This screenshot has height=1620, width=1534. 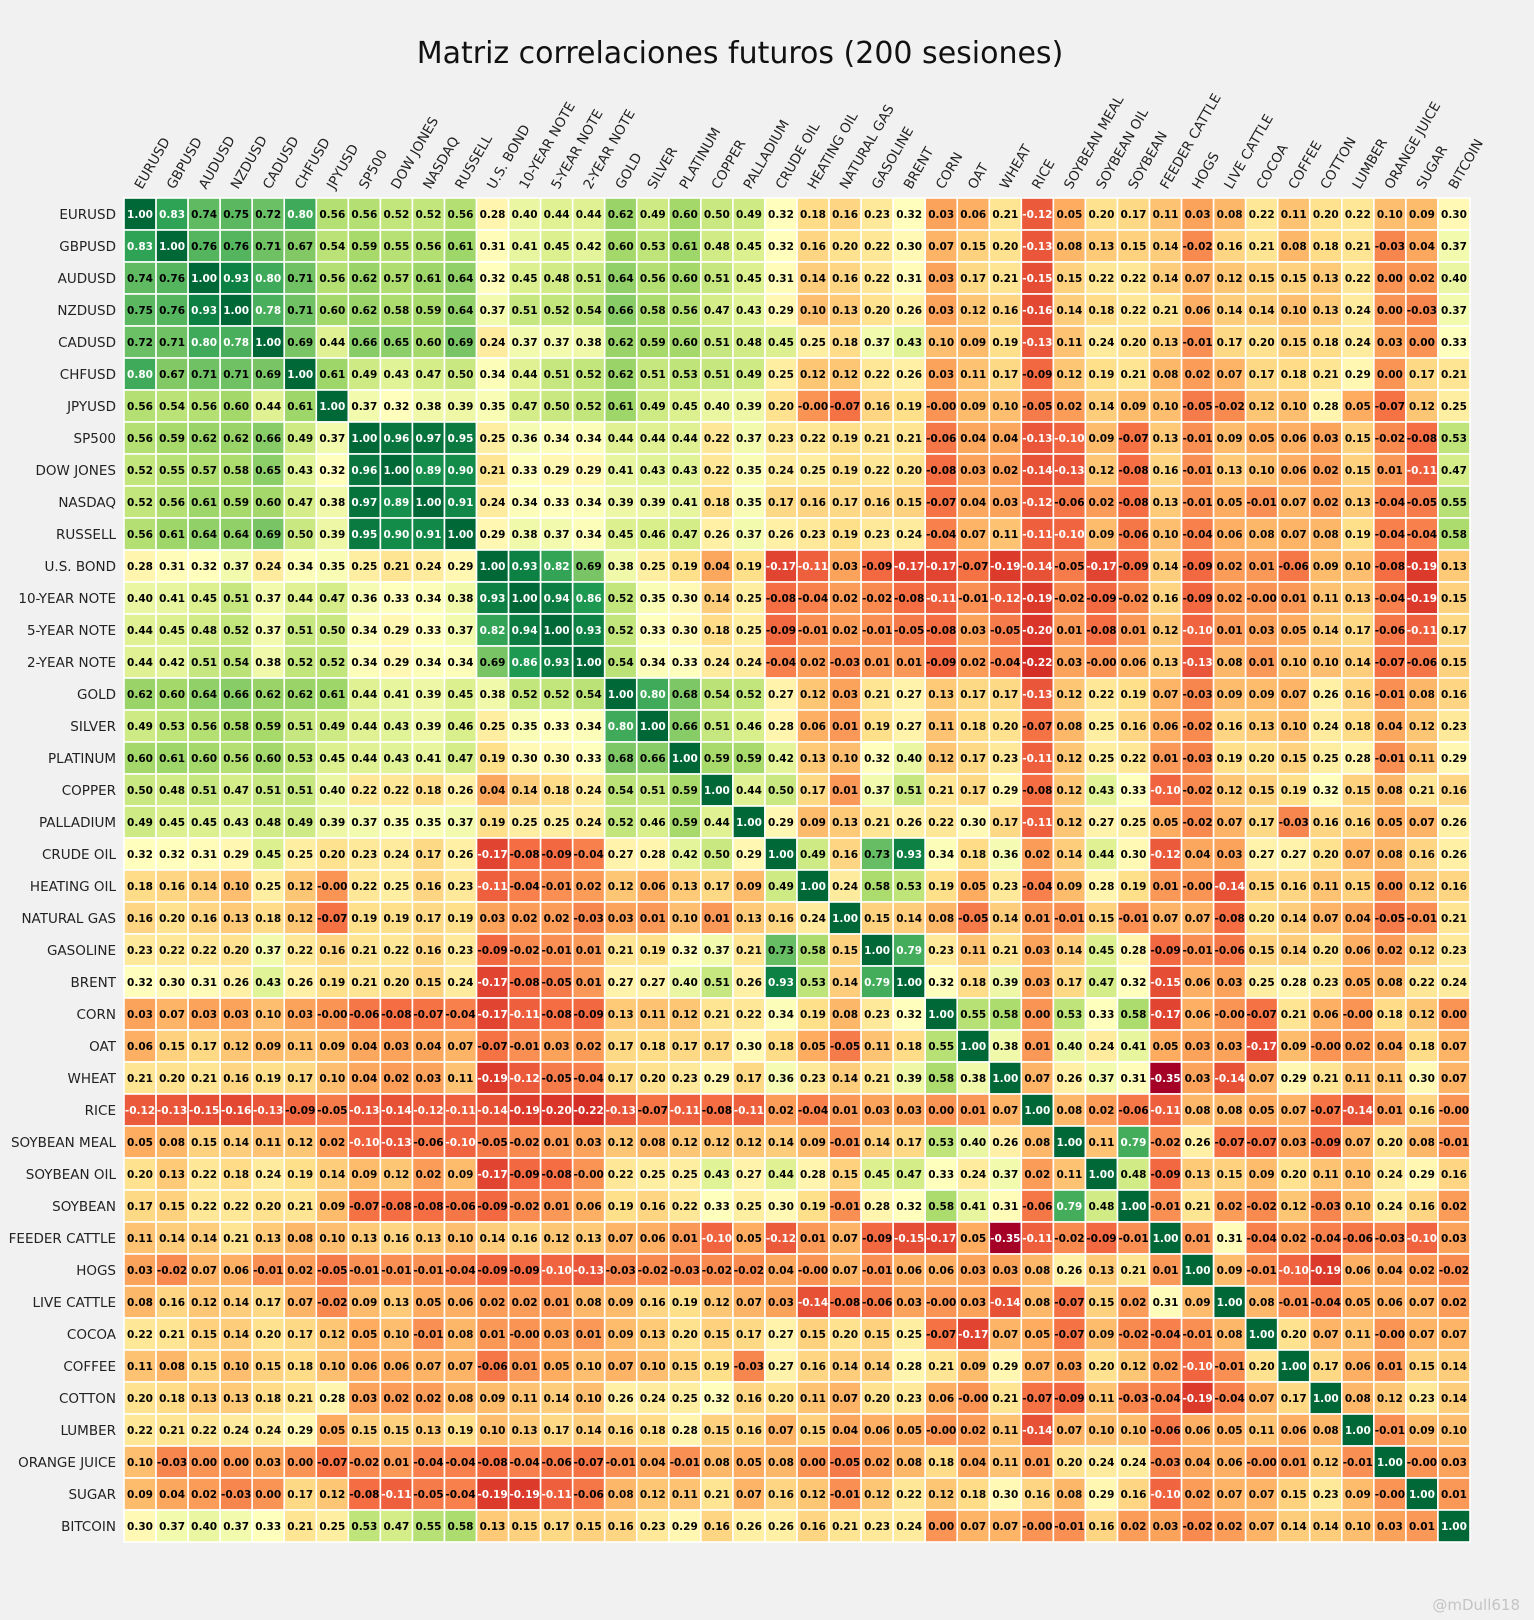 I want to click on cell-value-label: 0.09, so click(x=461, y=1175).